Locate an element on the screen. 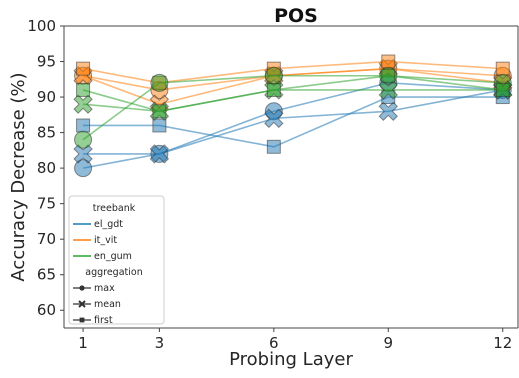 This screenshot has height=378, width=519. y-tick-label: 75 is located at coordinates (46, 204).